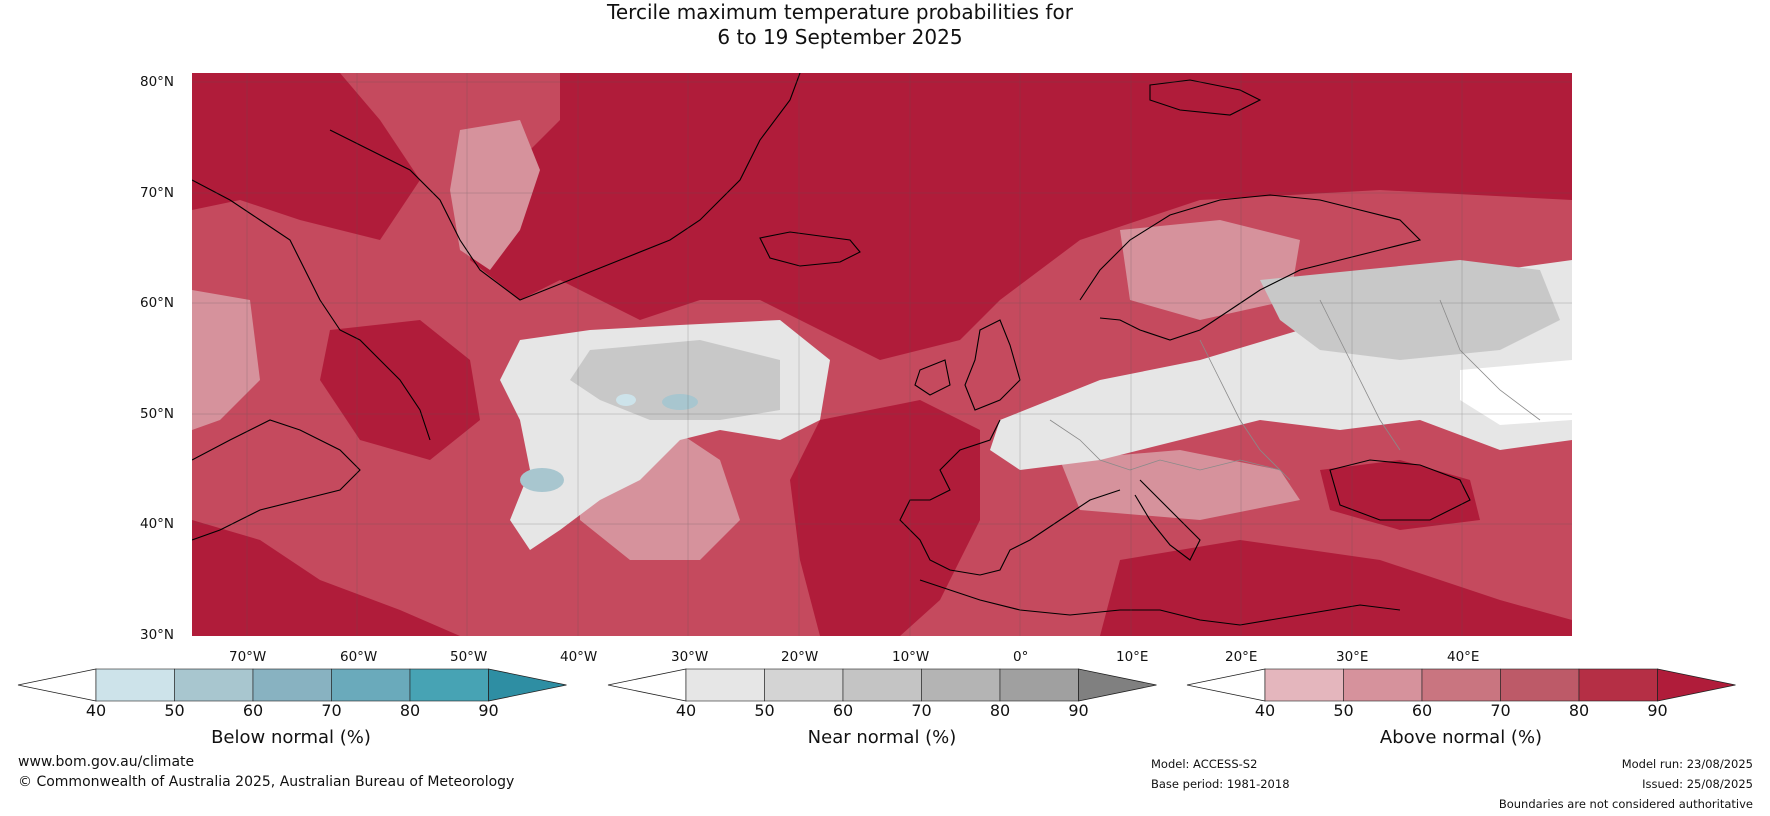 This screenshot has height=816, width=1770. I want to click on colorbar-above-tick-label: 40, so click(1265, 710).